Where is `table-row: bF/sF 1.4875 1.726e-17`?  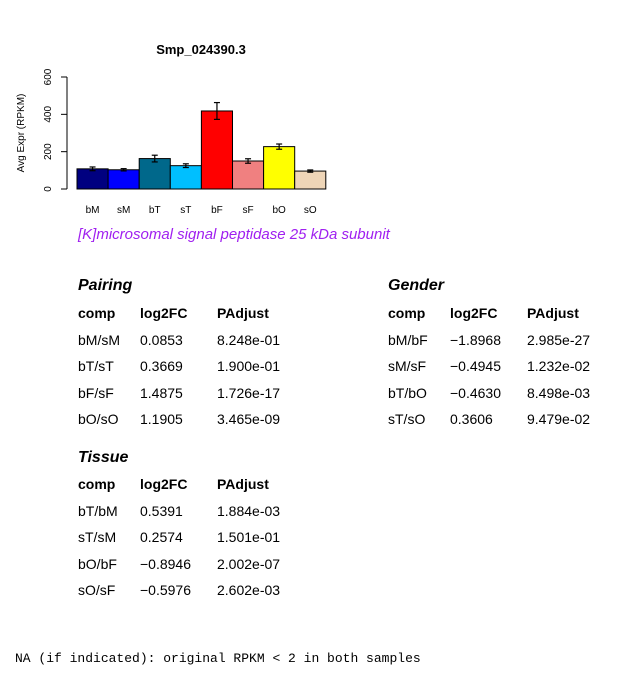
table-row: bF/sF 1.4875 1.726e-17 is located at coordinates (192, 393).